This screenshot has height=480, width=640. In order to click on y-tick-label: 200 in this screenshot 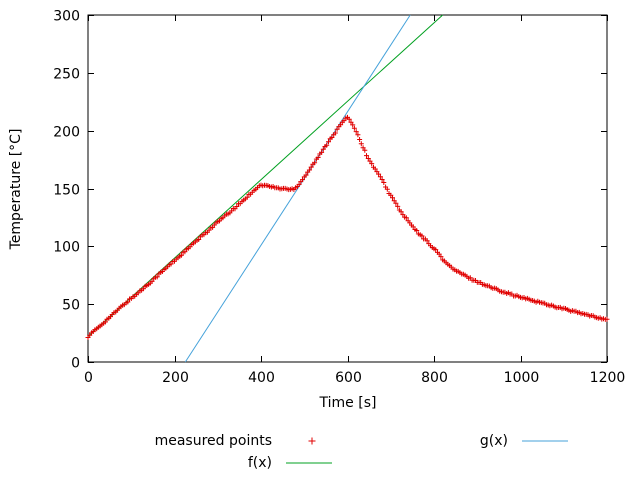, I will do `click(66, 133)`.